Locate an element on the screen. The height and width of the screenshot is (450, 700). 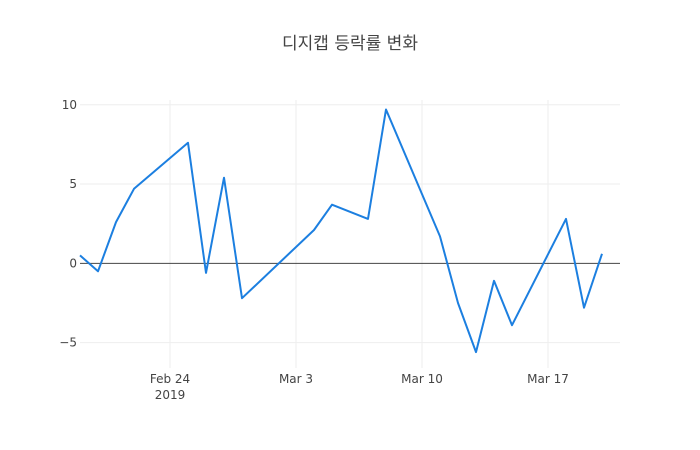
y-tick-label: 5 is located at coordinates (73, 184).